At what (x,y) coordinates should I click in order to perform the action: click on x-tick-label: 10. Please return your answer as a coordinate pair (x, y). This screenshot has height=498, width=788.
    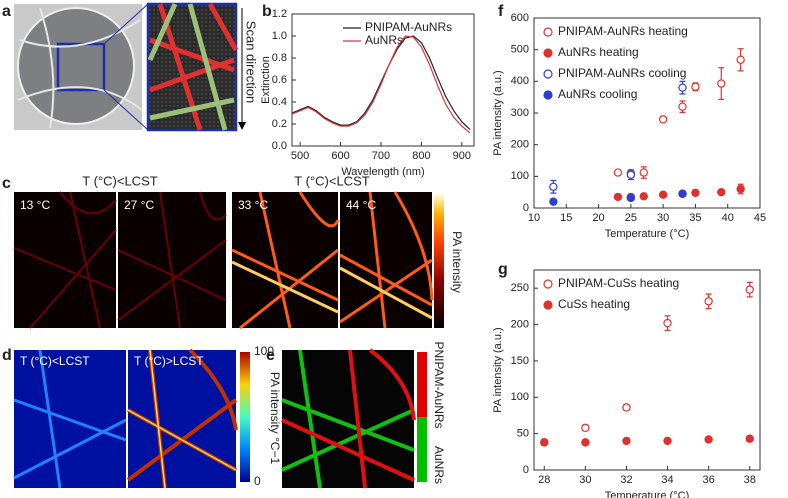
    Looking at the image, I should click on (534, 218).